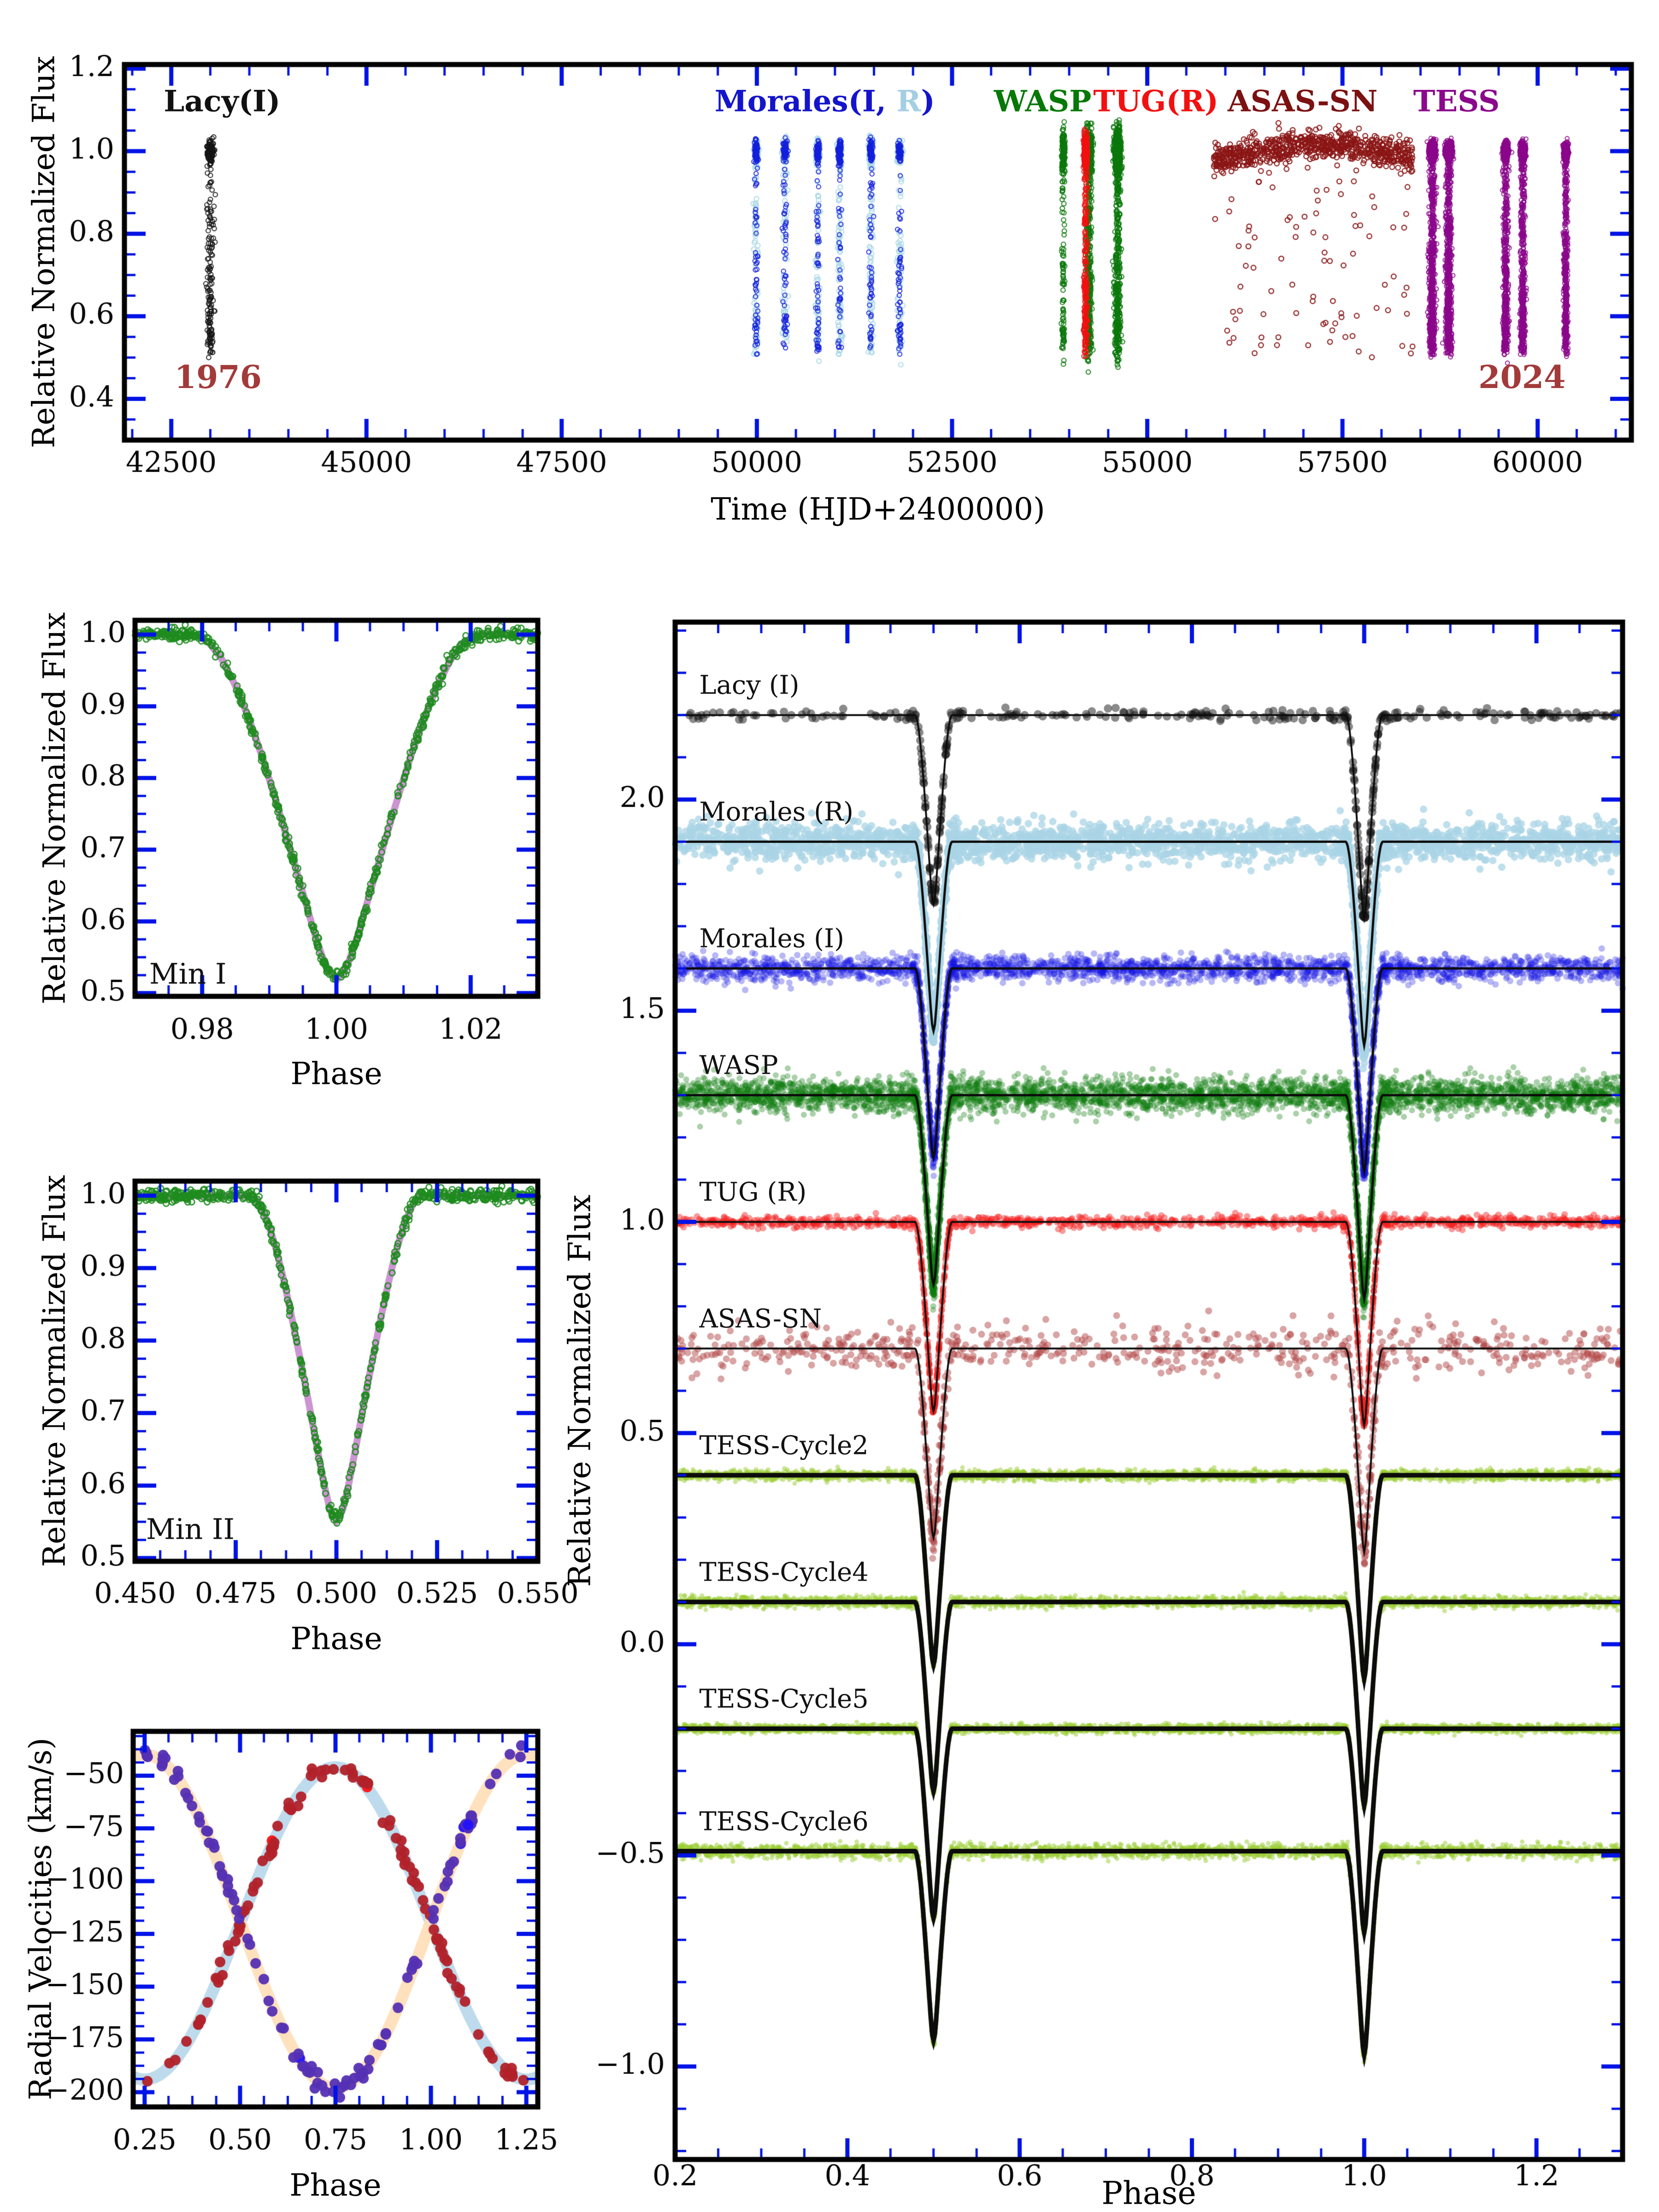 This screenshot has height=2212, width=1659. I want to click on series-label-lacy-i-: Lacy (I), so click(749, 685).